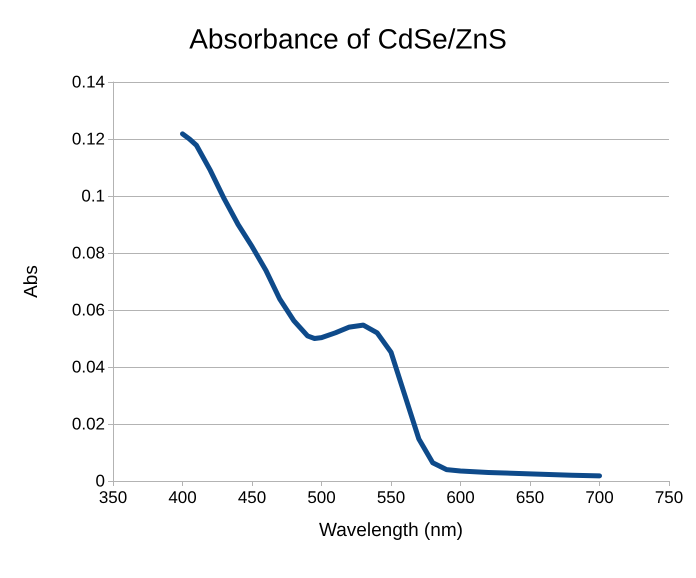 The image size is (696, 578). What do you see at coordinates (113, 497) in the screenshot?
I see `x-tick-label: 350` at bounding box center [113, 497].